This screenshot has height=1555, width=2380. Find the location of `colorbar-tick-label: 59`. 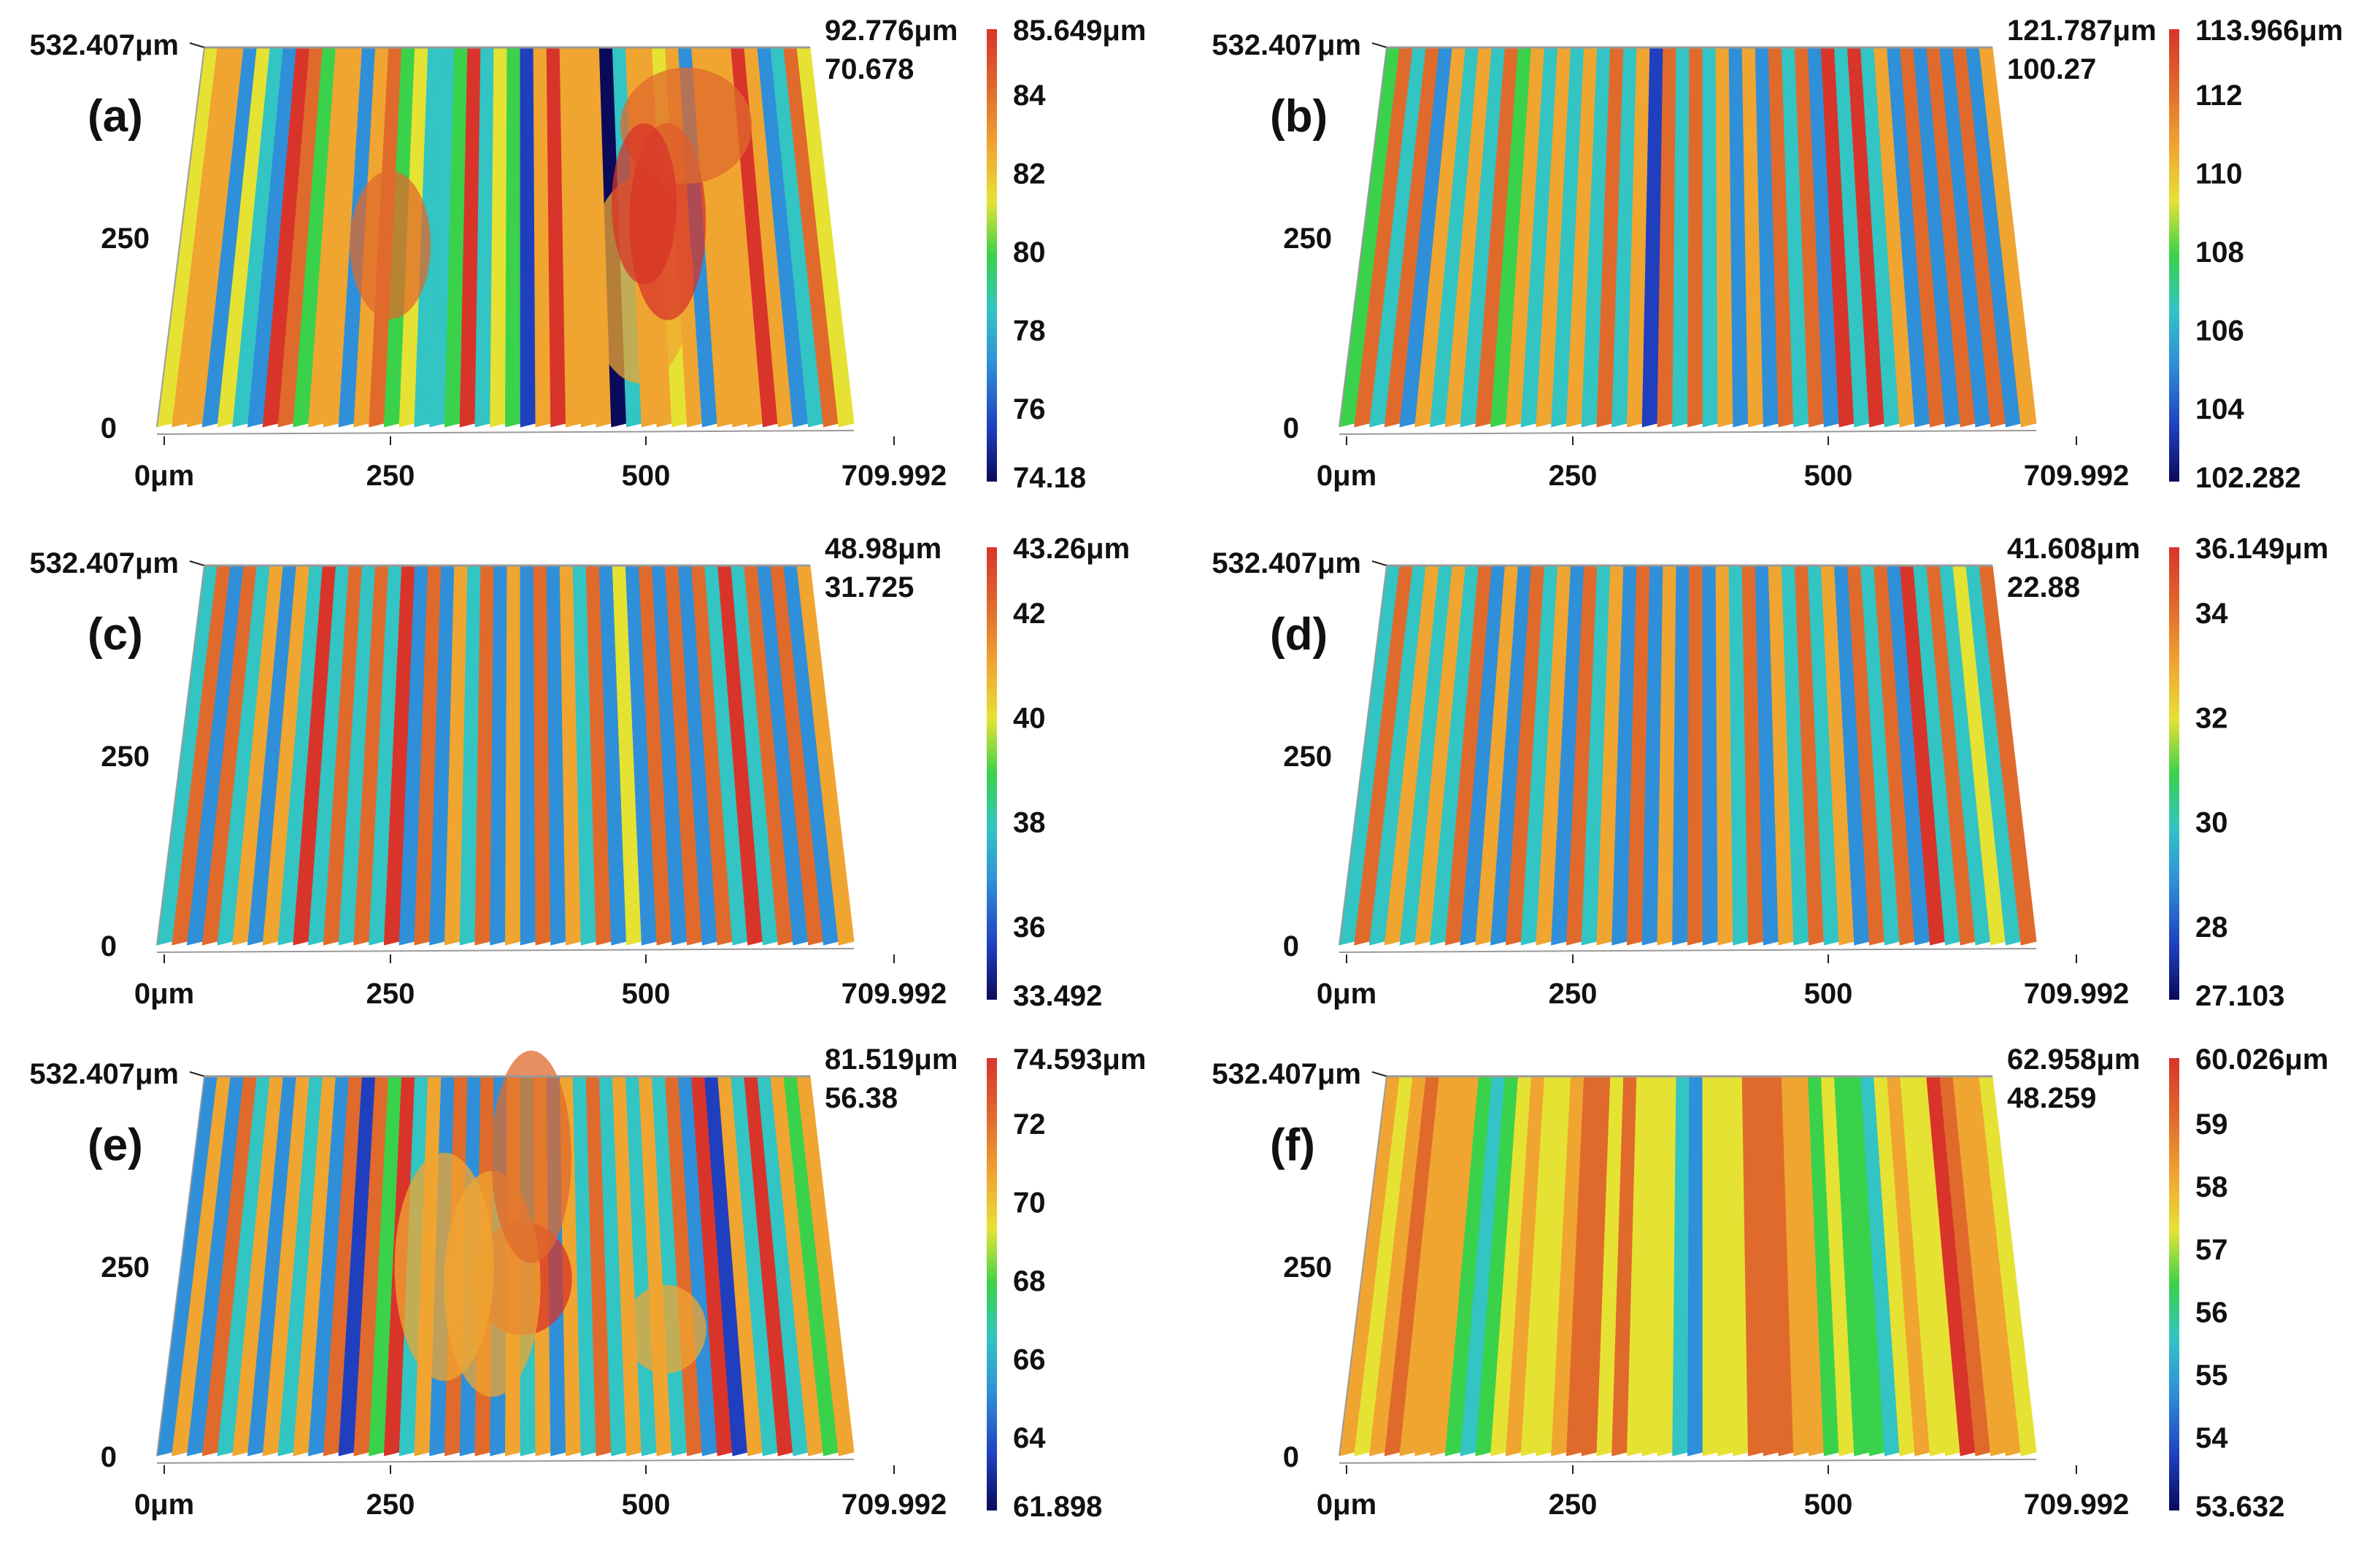

colorbar-tick-label: 59 is located at coordinates (2211, 1125).